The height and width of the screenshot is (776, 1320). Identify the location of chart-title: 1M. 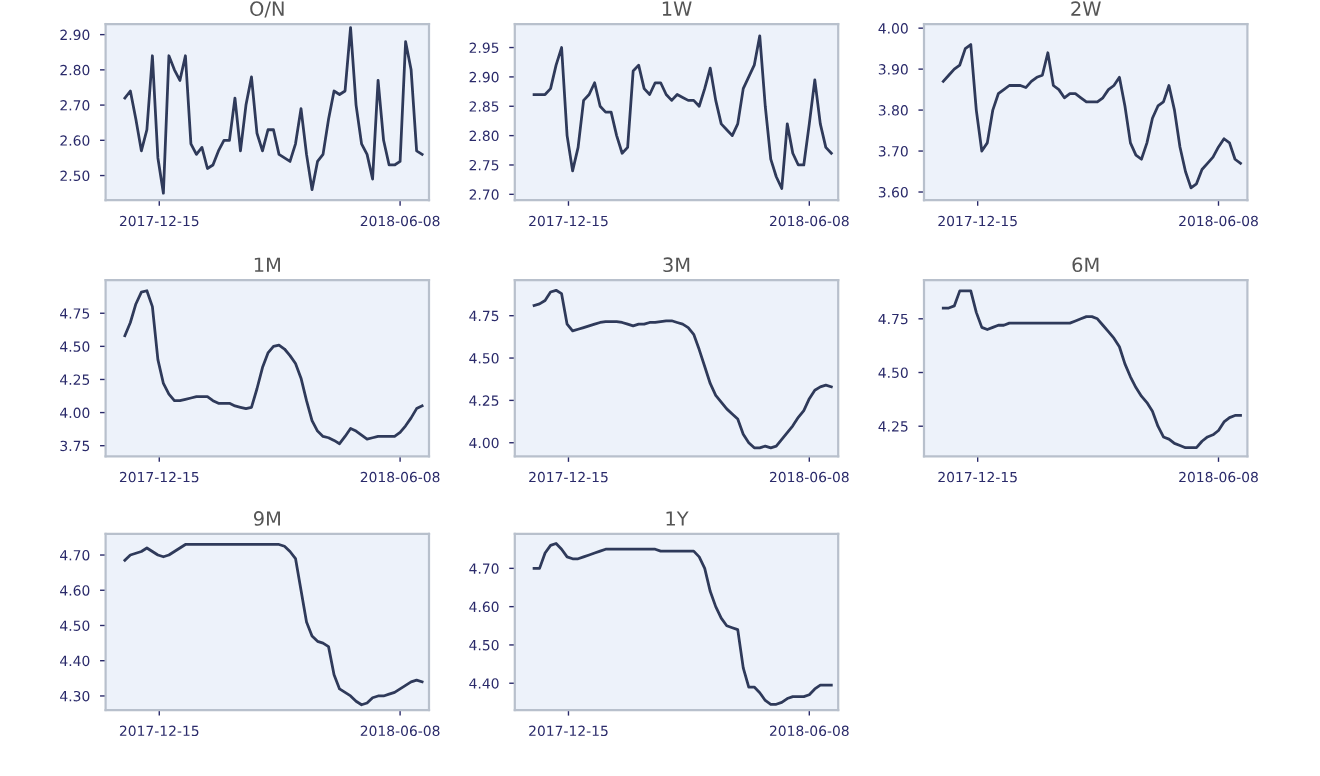
(267, 264).